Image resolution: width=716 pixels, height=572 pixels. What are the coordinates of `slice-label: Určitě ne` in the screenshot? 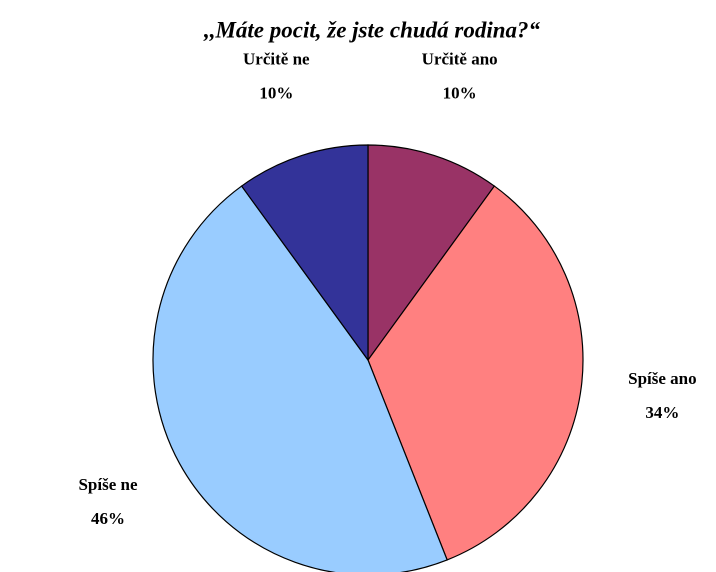 It's located at (276, 59).